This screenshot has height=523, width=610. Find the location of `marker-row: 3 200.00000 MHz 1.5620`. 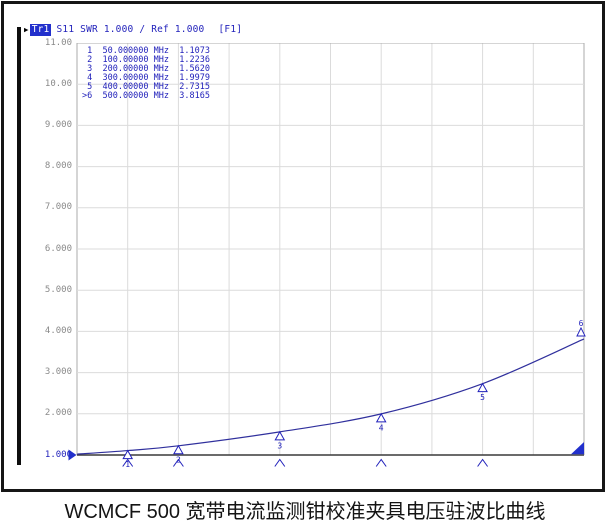

marker-row: 3 200.00000 MHz 1.5620 is located at coordinates (146, 68).